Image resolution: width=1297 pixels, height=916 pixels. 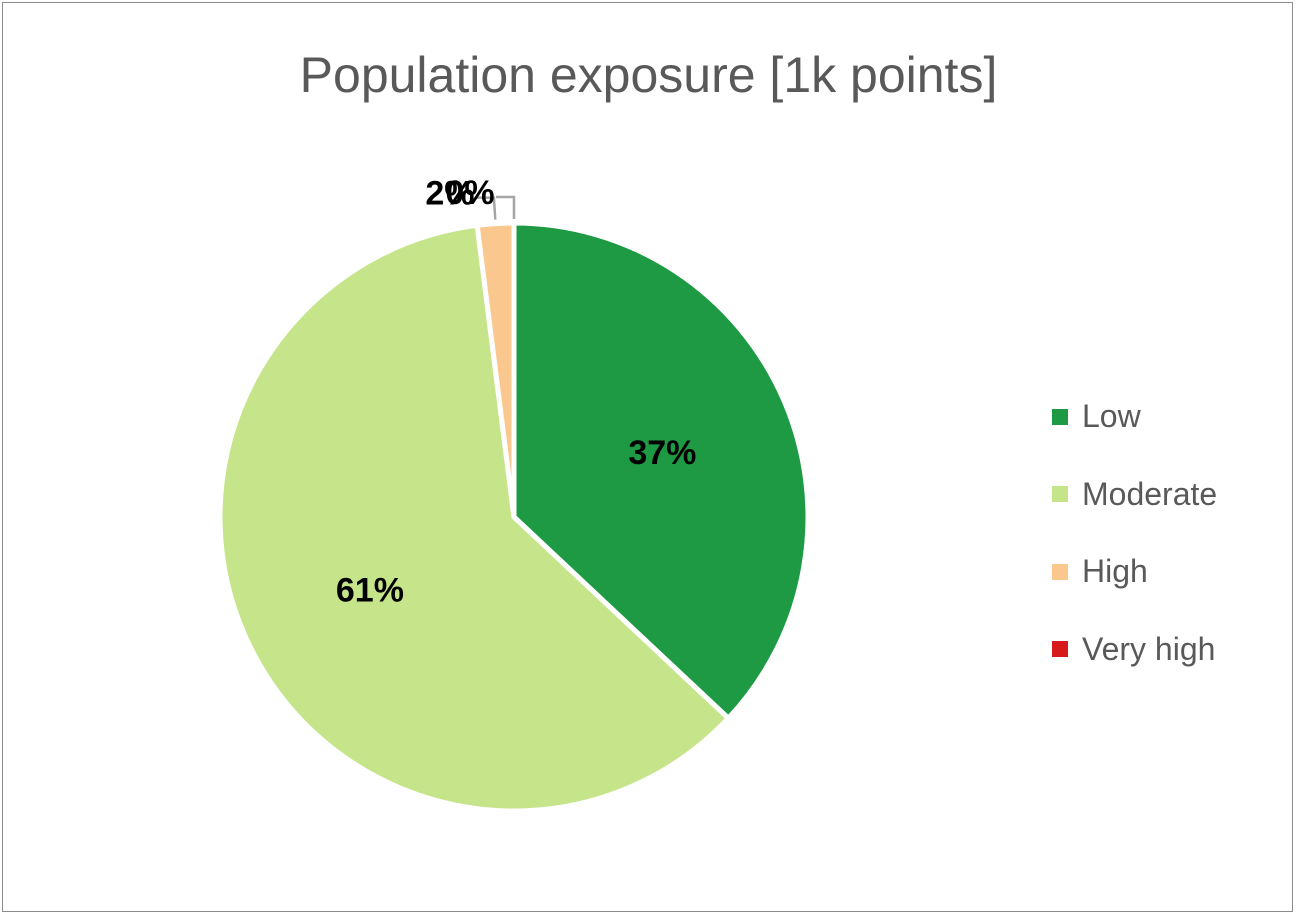 What do you see at coordinates (1060, 571) in the screenshot?
I see `legend-swatch-high` at bounding box center [1060, 571].